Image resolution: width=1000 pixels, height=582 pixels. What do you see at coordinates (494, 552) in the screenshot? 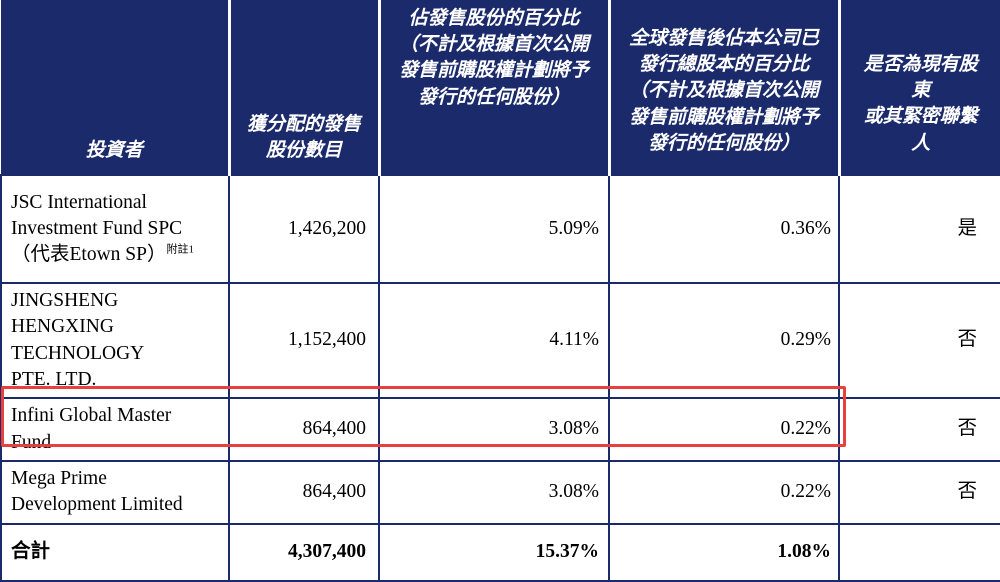
I see `cell-pct-offer: 15.37%` at bounding box center [494, 552].